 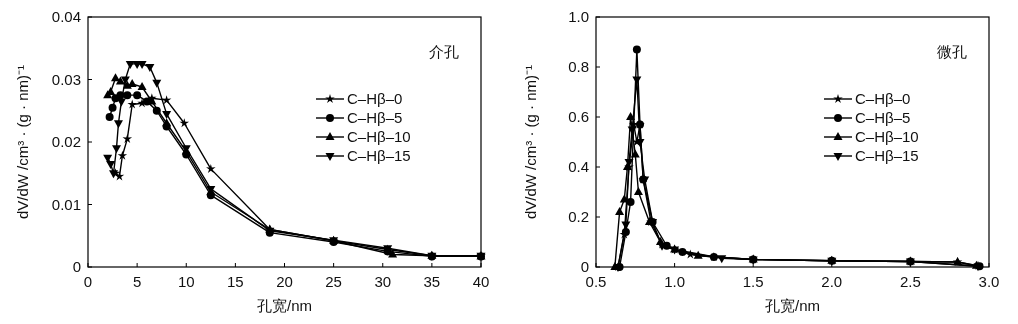 What do you see at coordinates (578, 66) in the screenshot?
I see `y-tick-label: 0.8` at bounding box center [578, 66].